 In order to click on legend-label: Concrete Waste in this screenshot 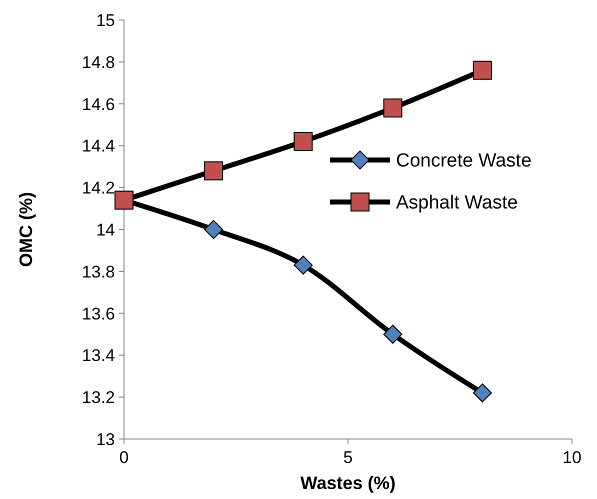, I will do `click(464, 161)`.